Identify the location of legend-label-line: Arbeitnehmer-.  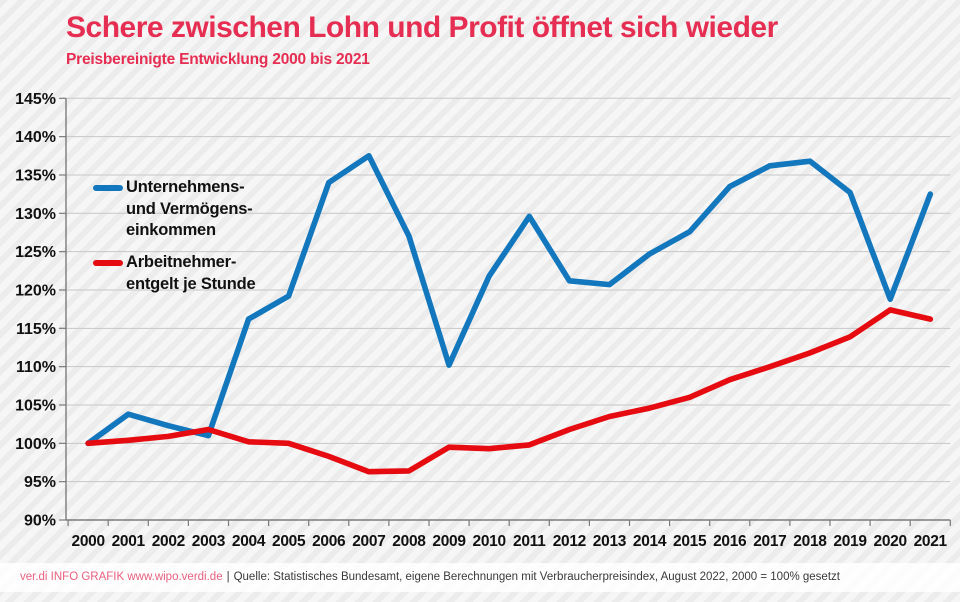
(181, 262).